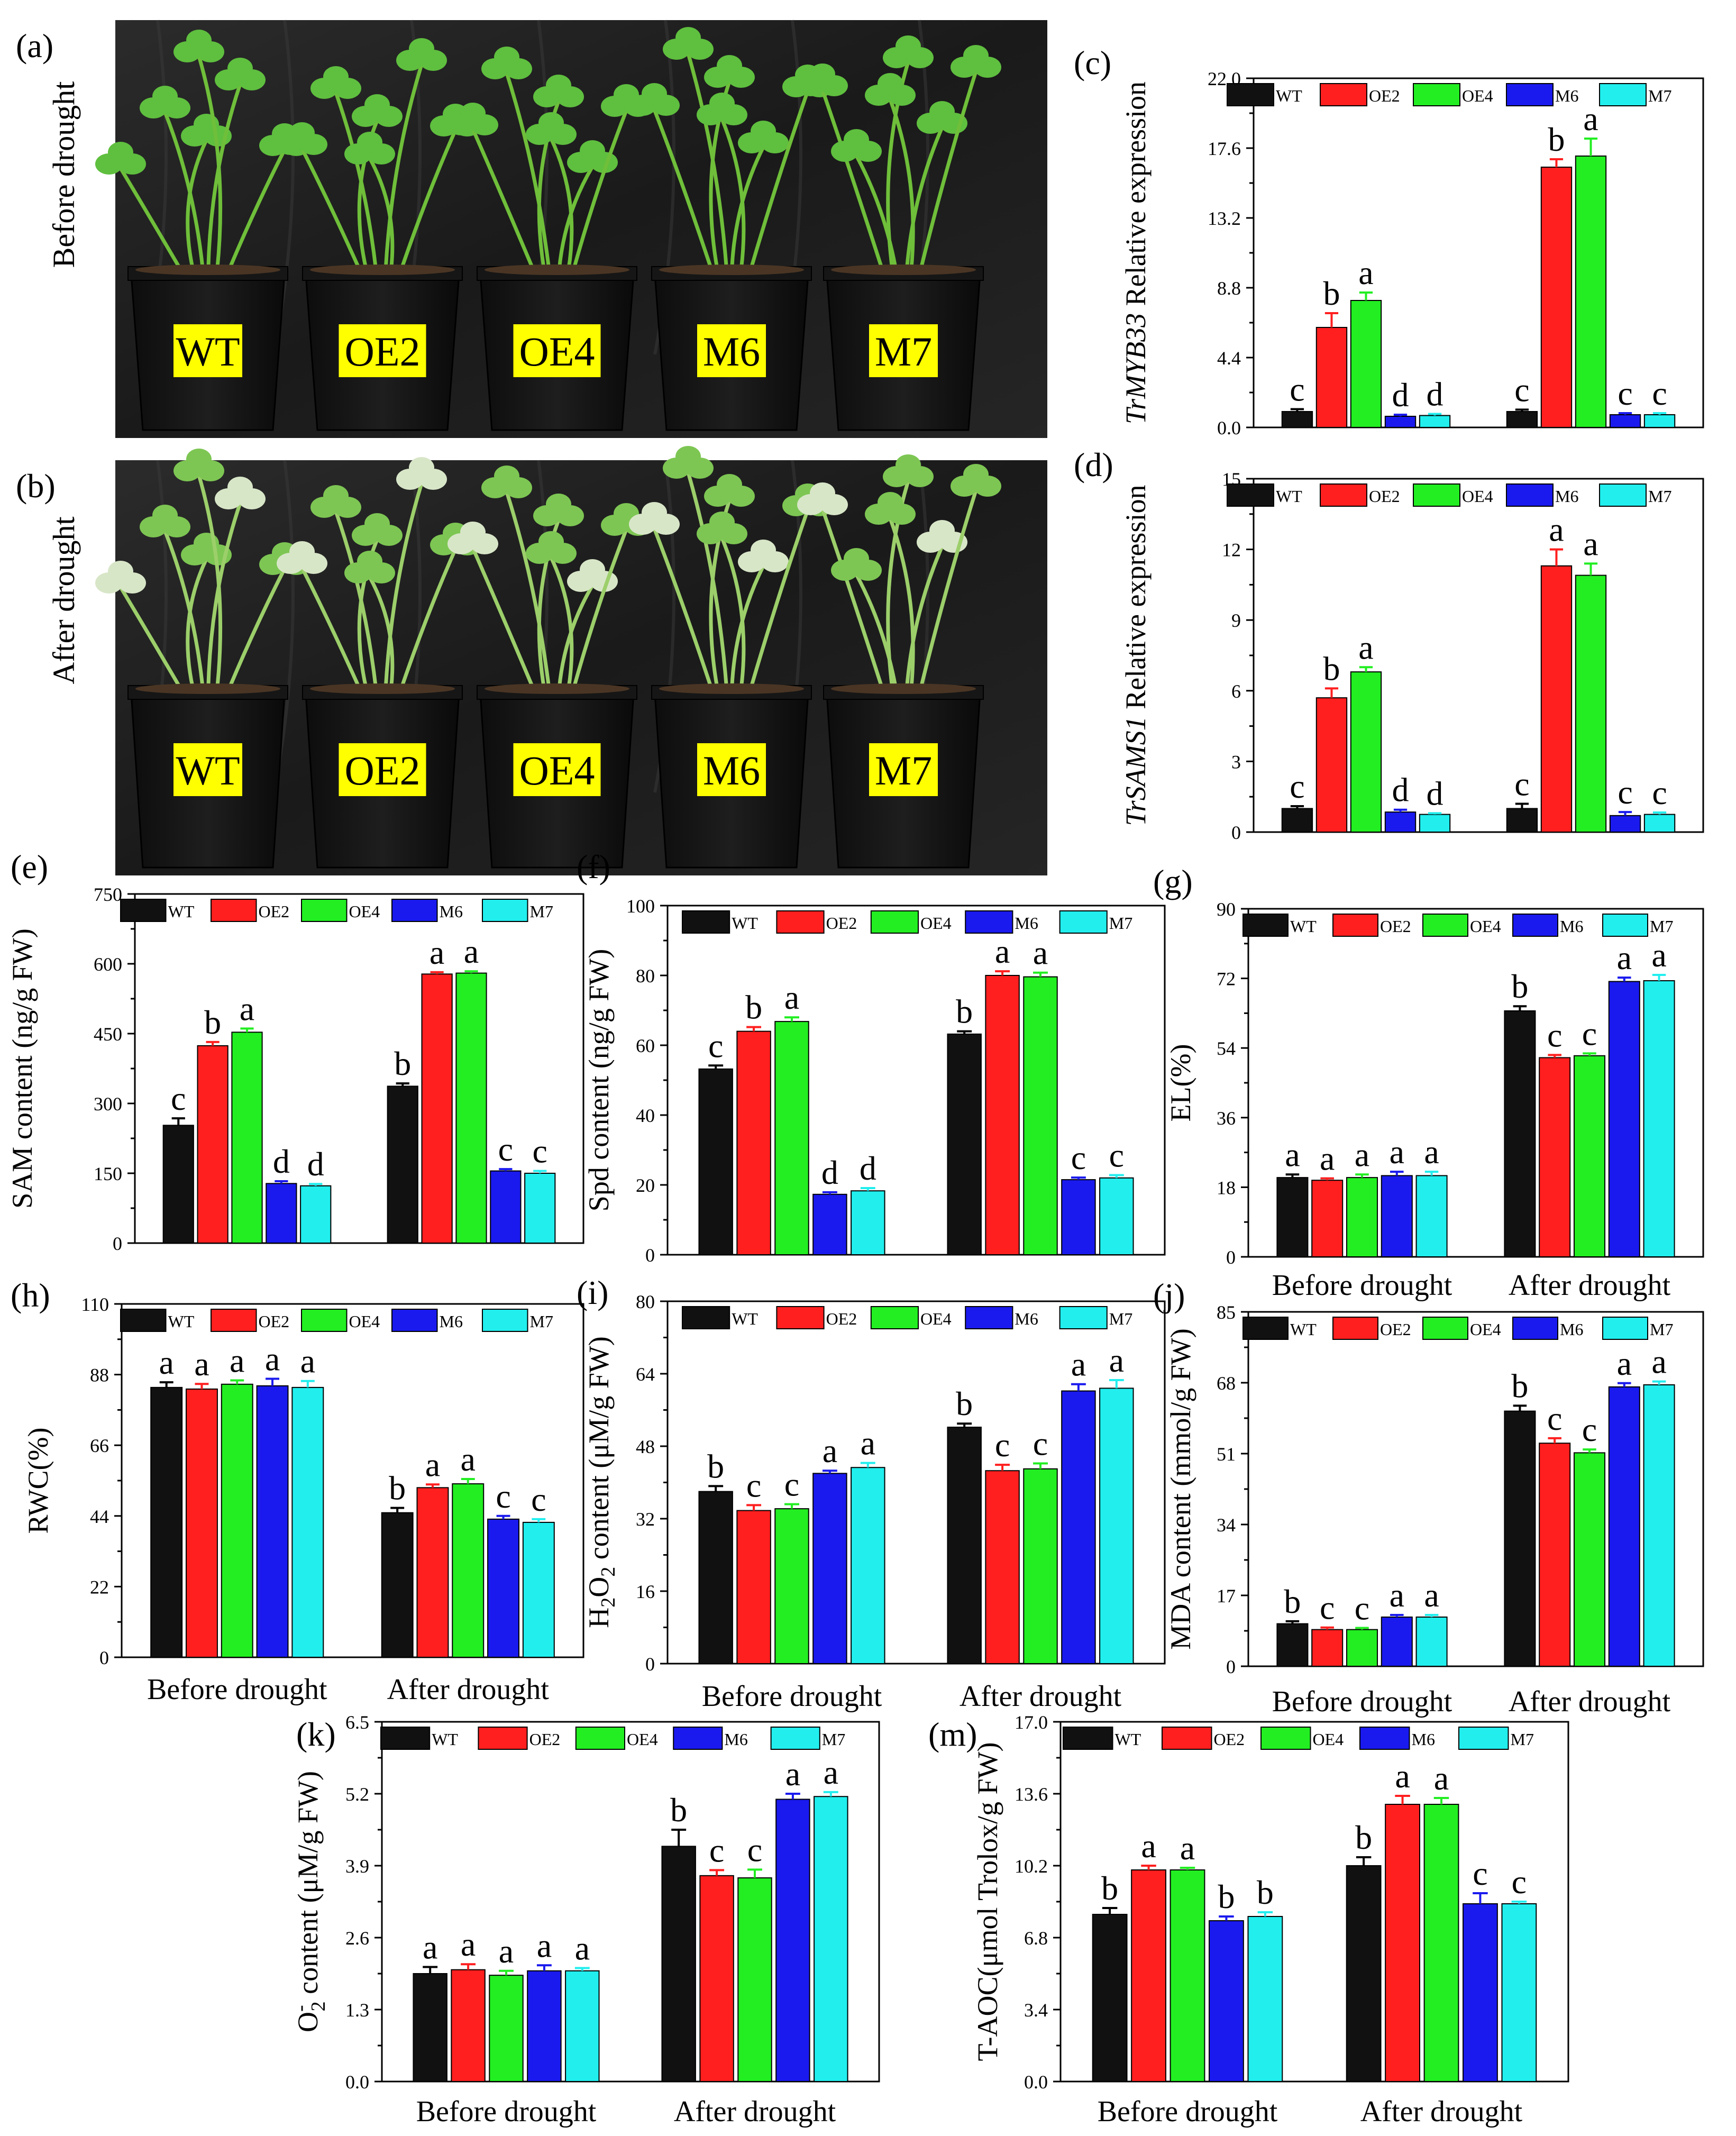  I want to click on photo-panel-a: (a) Before drought WT OE2 OE4 M6 M7, so click(531, 229).